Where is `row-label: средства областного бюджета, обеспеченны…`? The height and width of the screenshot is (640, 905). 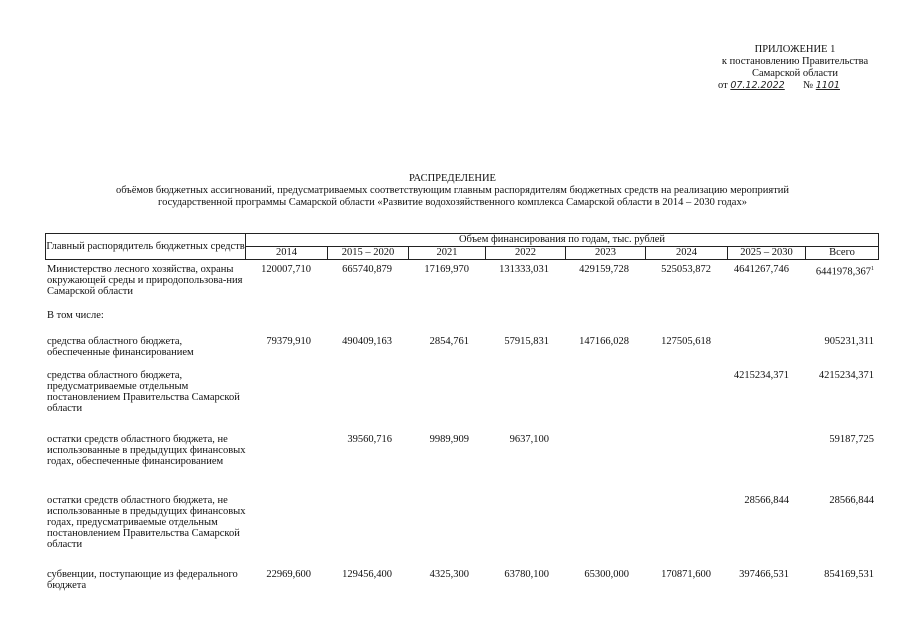 row-label: средства областного бюджета, обеспеченны… is located at coordinates (120, 347).